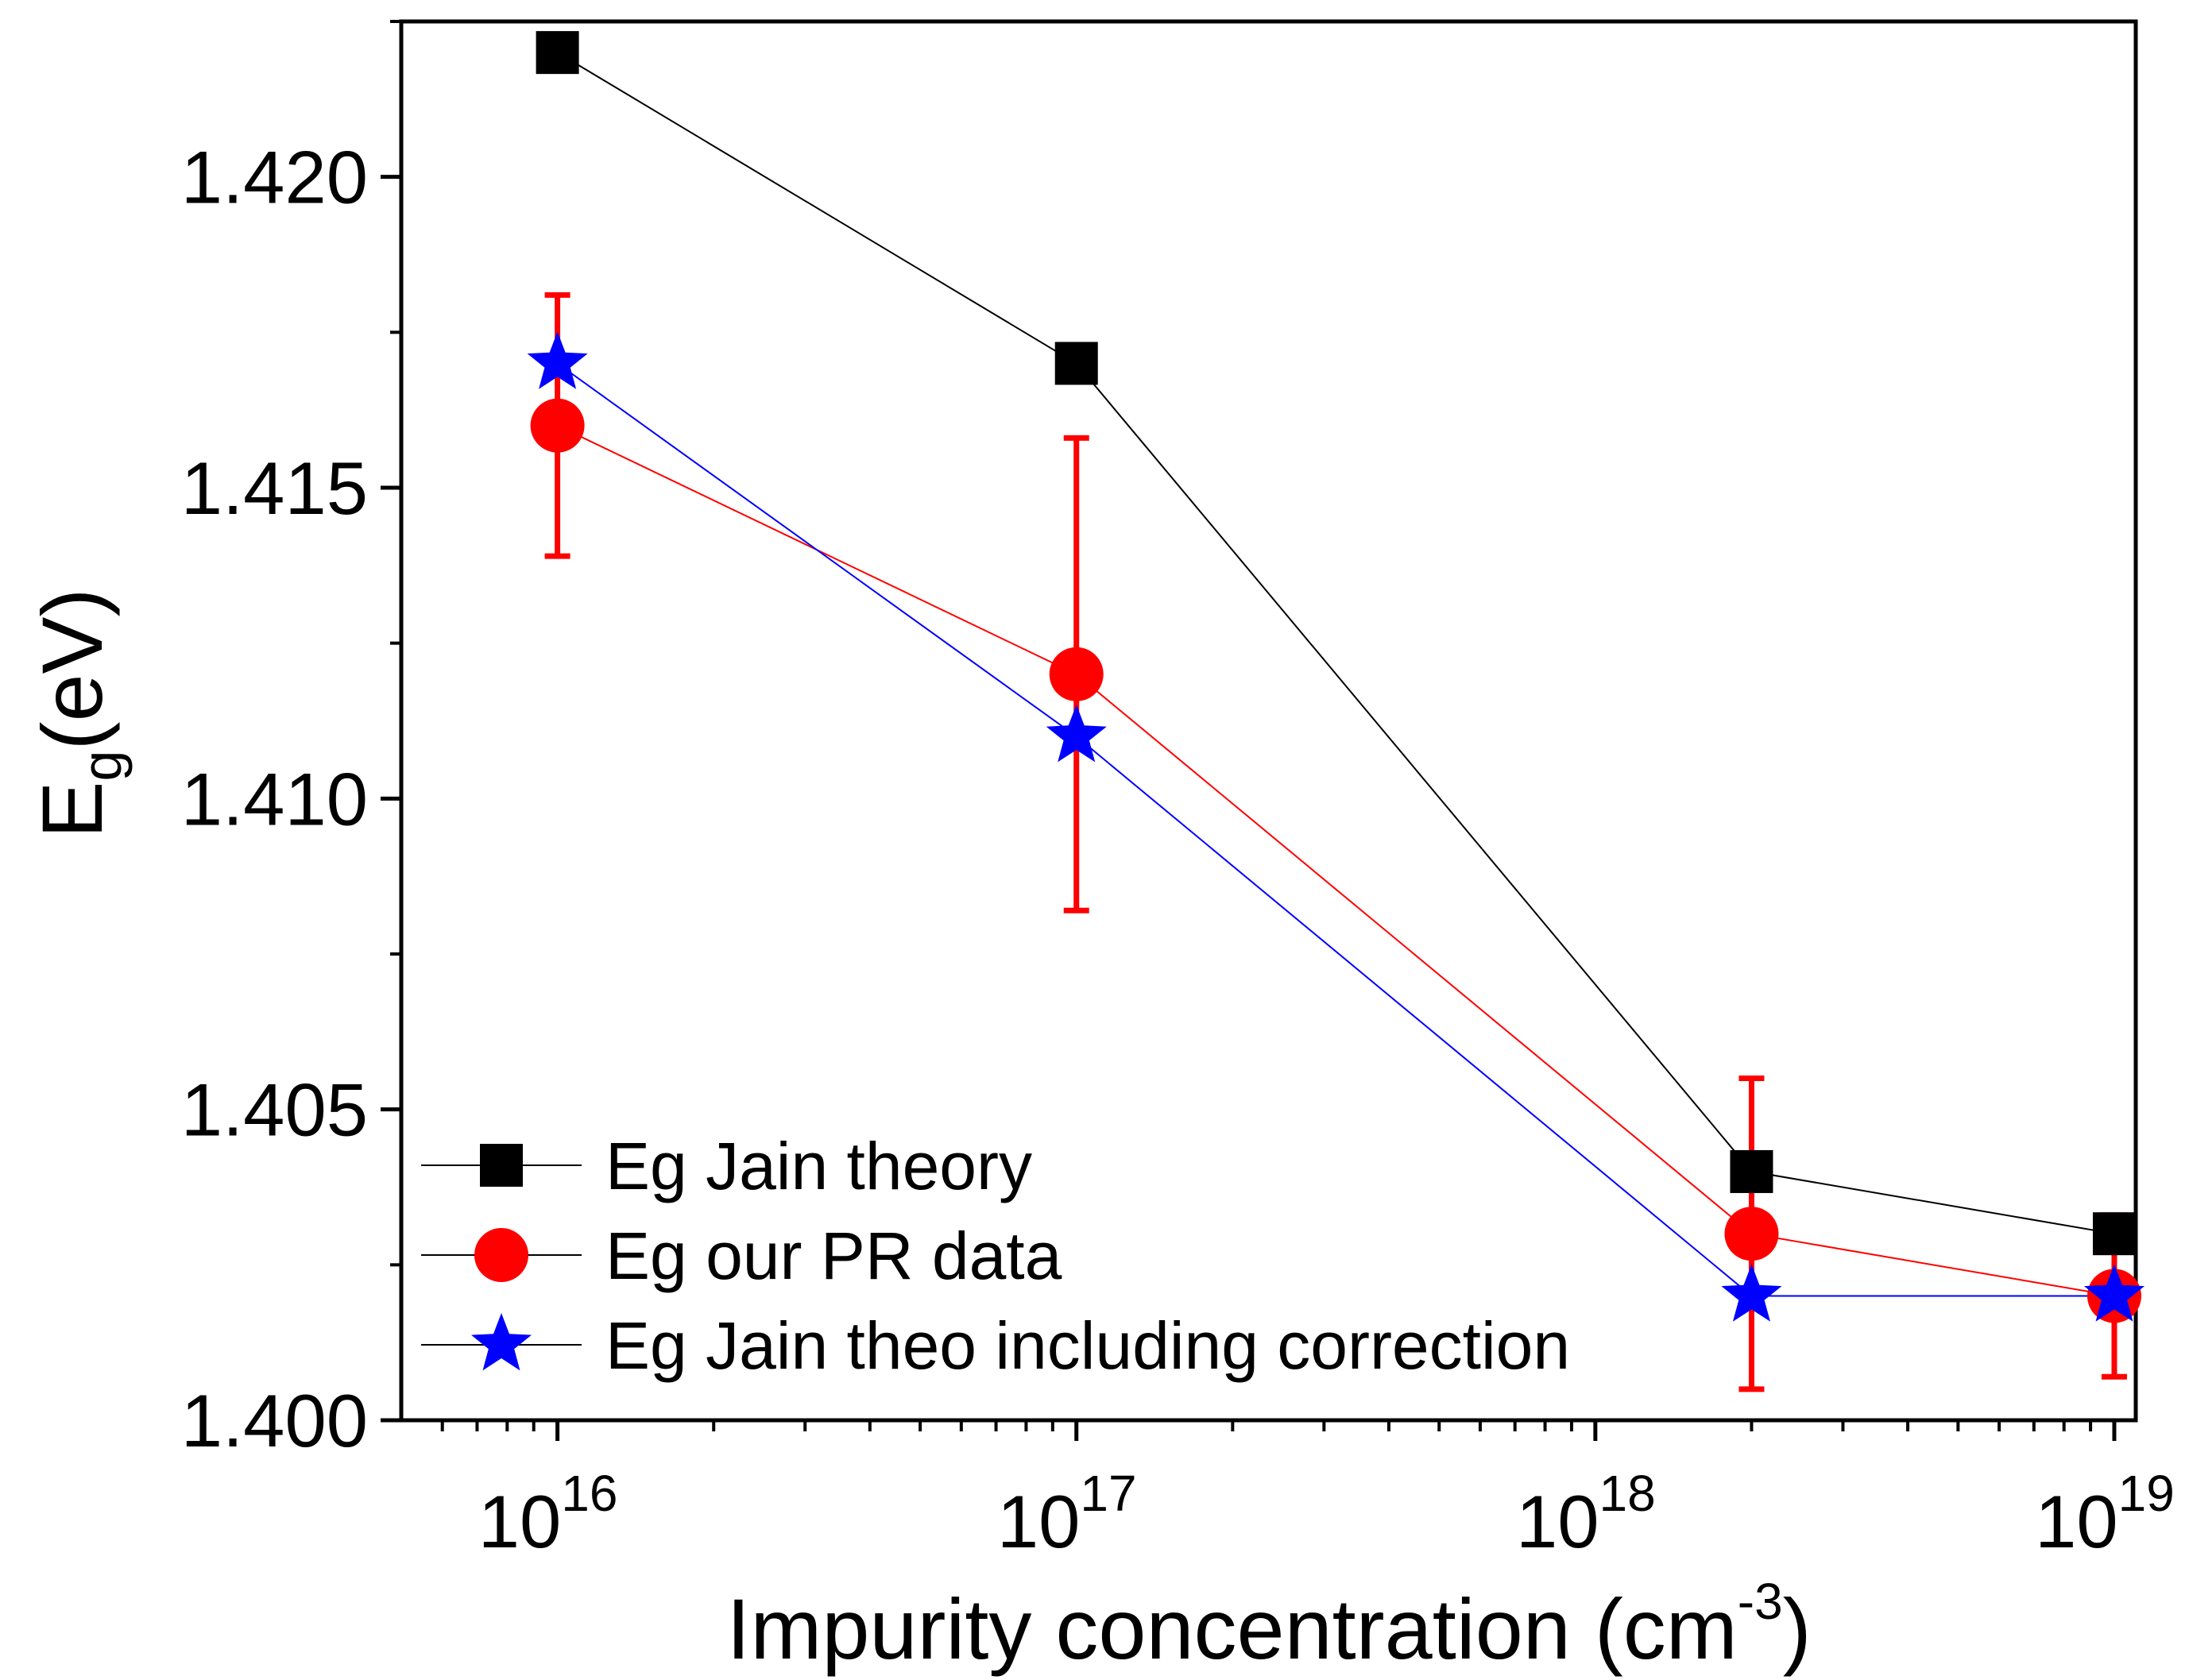  Describe the element at coordinates (1087, 1345) in the screenshot. I see `legend-label: Eg Jain theo including correction` at that location.